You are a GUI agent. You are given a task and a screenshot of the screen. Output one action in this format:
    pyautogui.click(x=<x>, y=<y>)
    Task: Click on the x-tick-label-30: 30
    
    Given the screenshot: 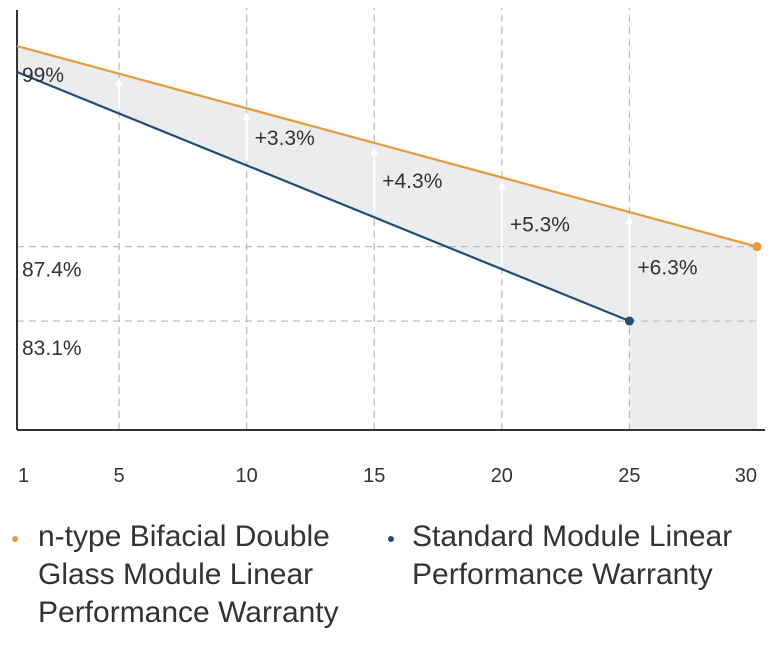 What is the action you would take?
    pyautogui.click(x=746, y=476)
    